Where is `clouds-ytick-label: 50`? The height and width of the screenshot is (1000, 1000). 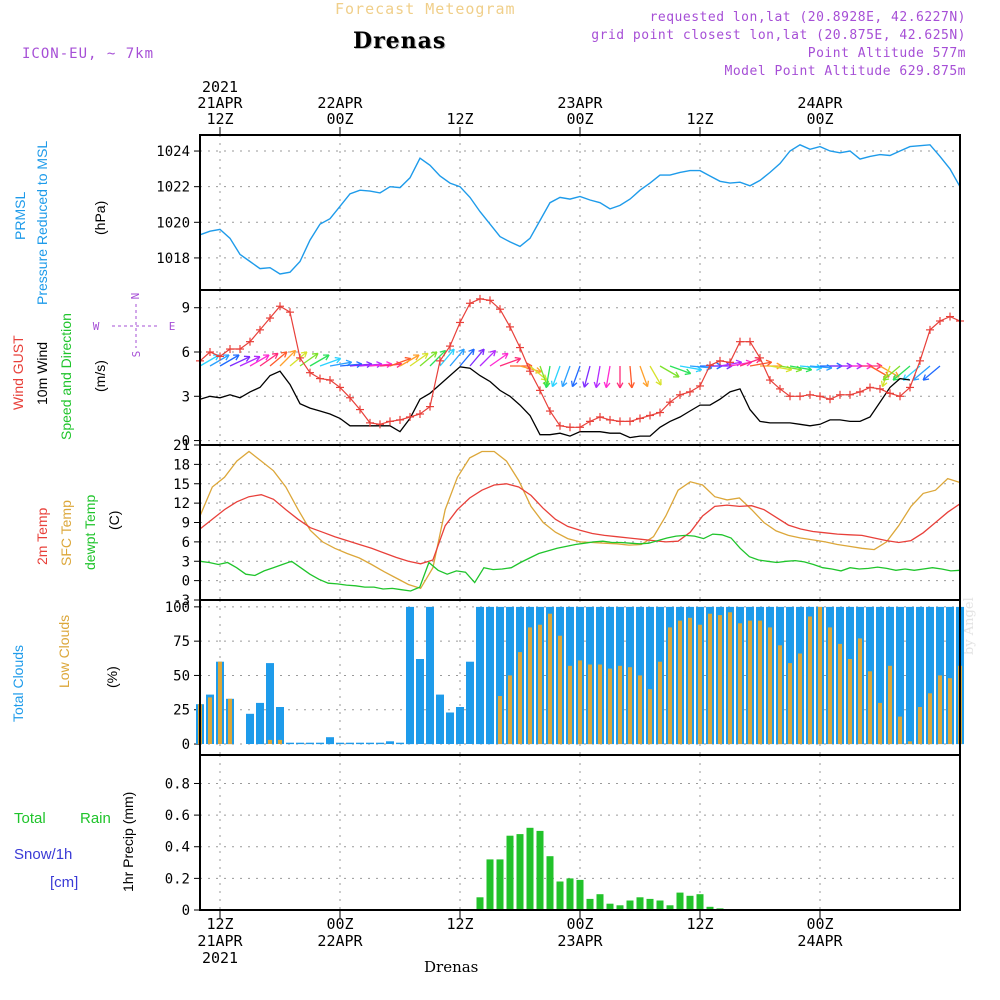
clouds-ytick-label: 50 is located at coordinates (181, 676).